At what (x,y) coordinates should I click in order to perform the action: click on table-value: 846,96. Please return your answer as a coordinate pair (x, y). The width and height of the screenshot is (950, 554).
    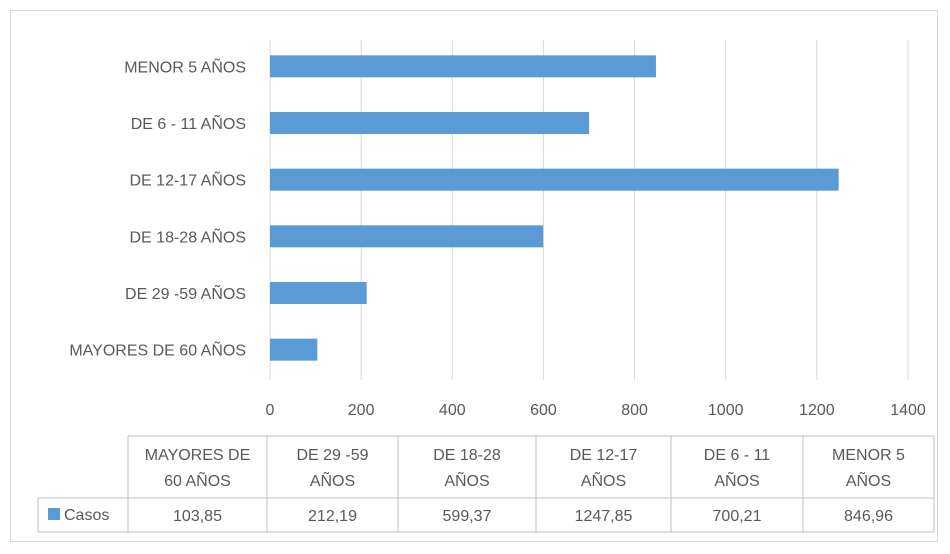
    Looking at the image, I should click on (868, 516).